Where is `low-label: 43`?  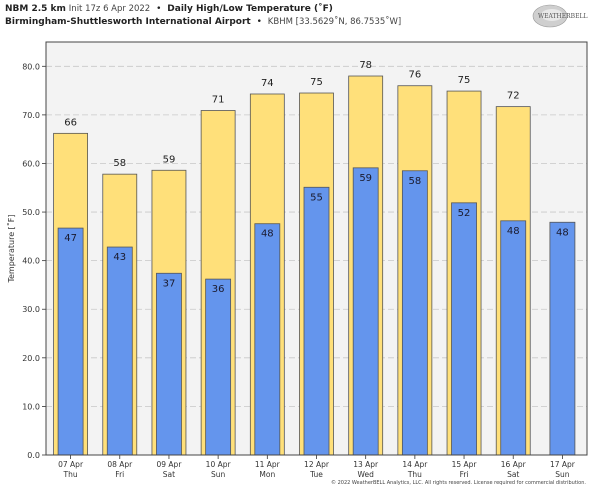 low-label: 43 is located at coordinates (119, 257).